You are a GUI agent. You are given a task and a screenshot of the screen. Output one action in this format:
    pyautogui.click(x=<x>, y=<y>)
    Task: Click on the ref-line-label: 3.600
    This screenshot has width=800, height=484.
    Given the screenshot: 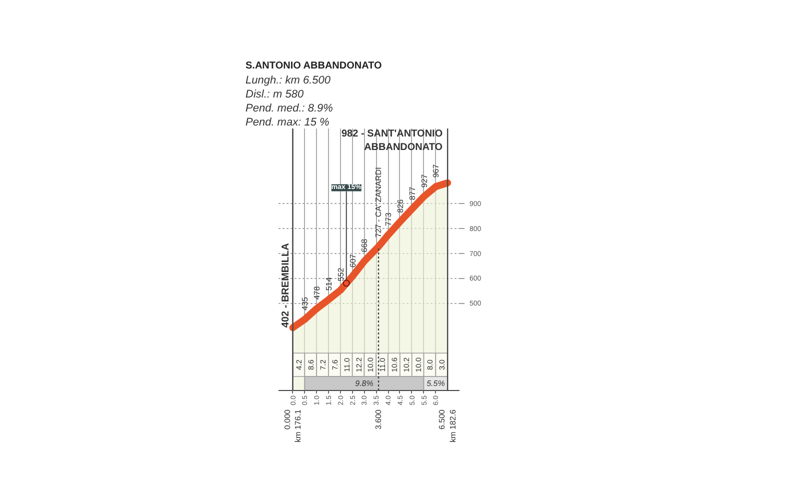 What is the action you would take?
    pyautogui.click(x=379, y=419)
    